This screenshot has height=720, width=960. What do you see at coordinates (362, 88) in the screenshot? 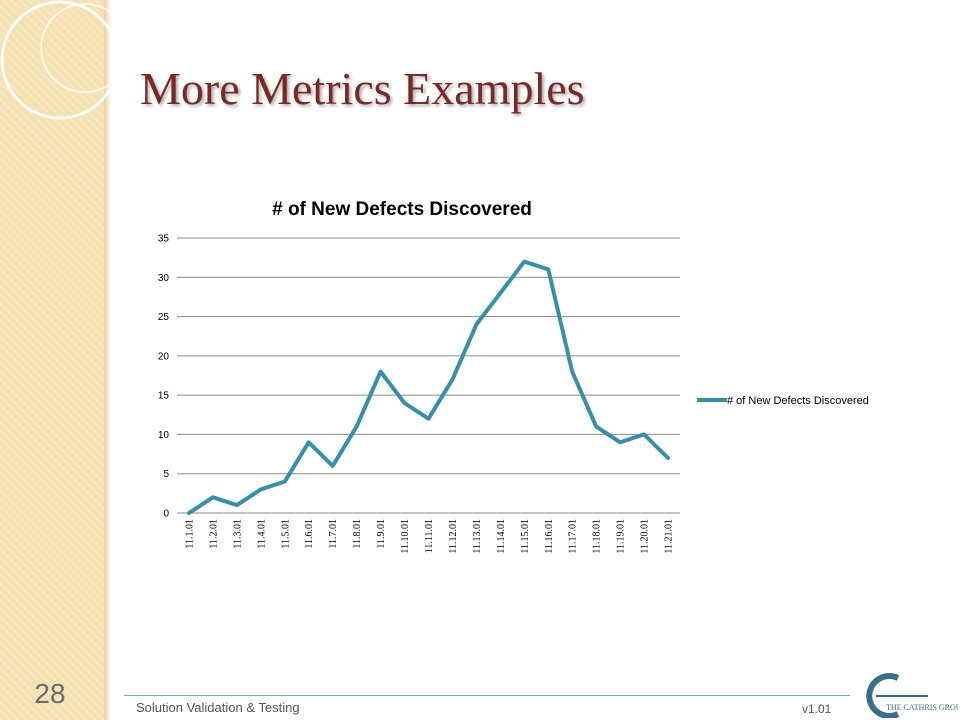
I see `slide-title: More Metrics Examples` at bounding box center [362, 88].